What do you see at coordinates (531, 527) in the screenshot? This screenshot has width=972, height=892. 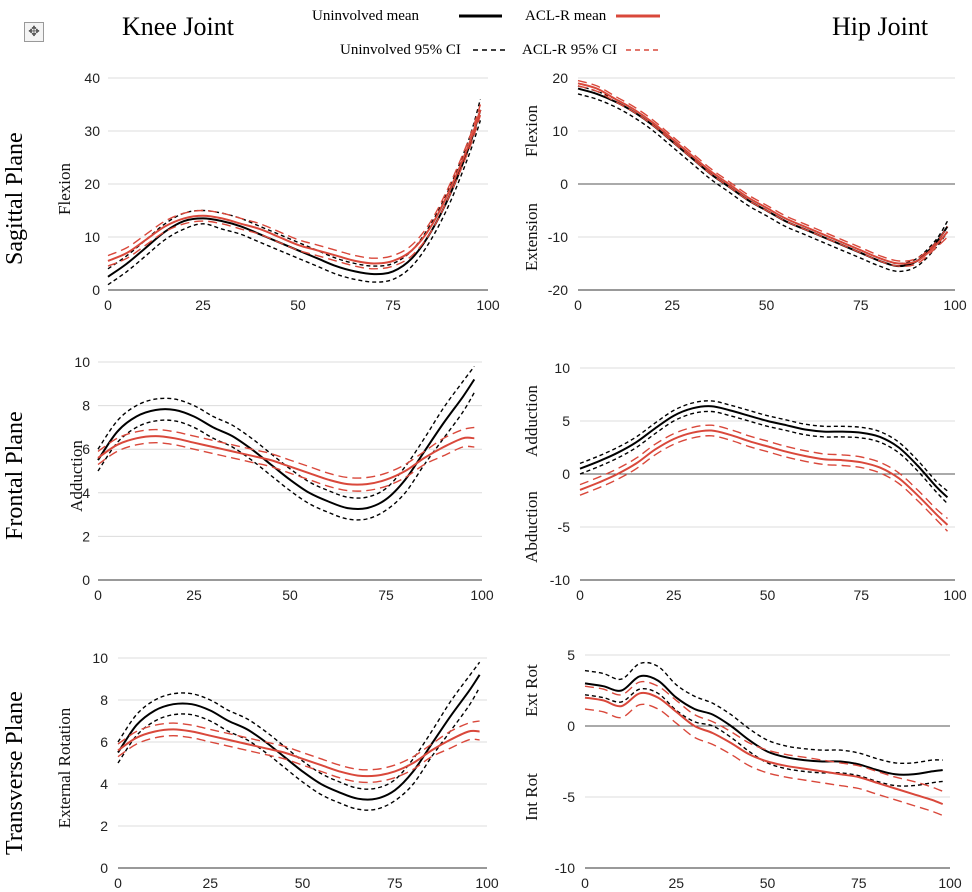 I see `y-axis-label-bottom: Abduction` at bounding box center [531, 527].